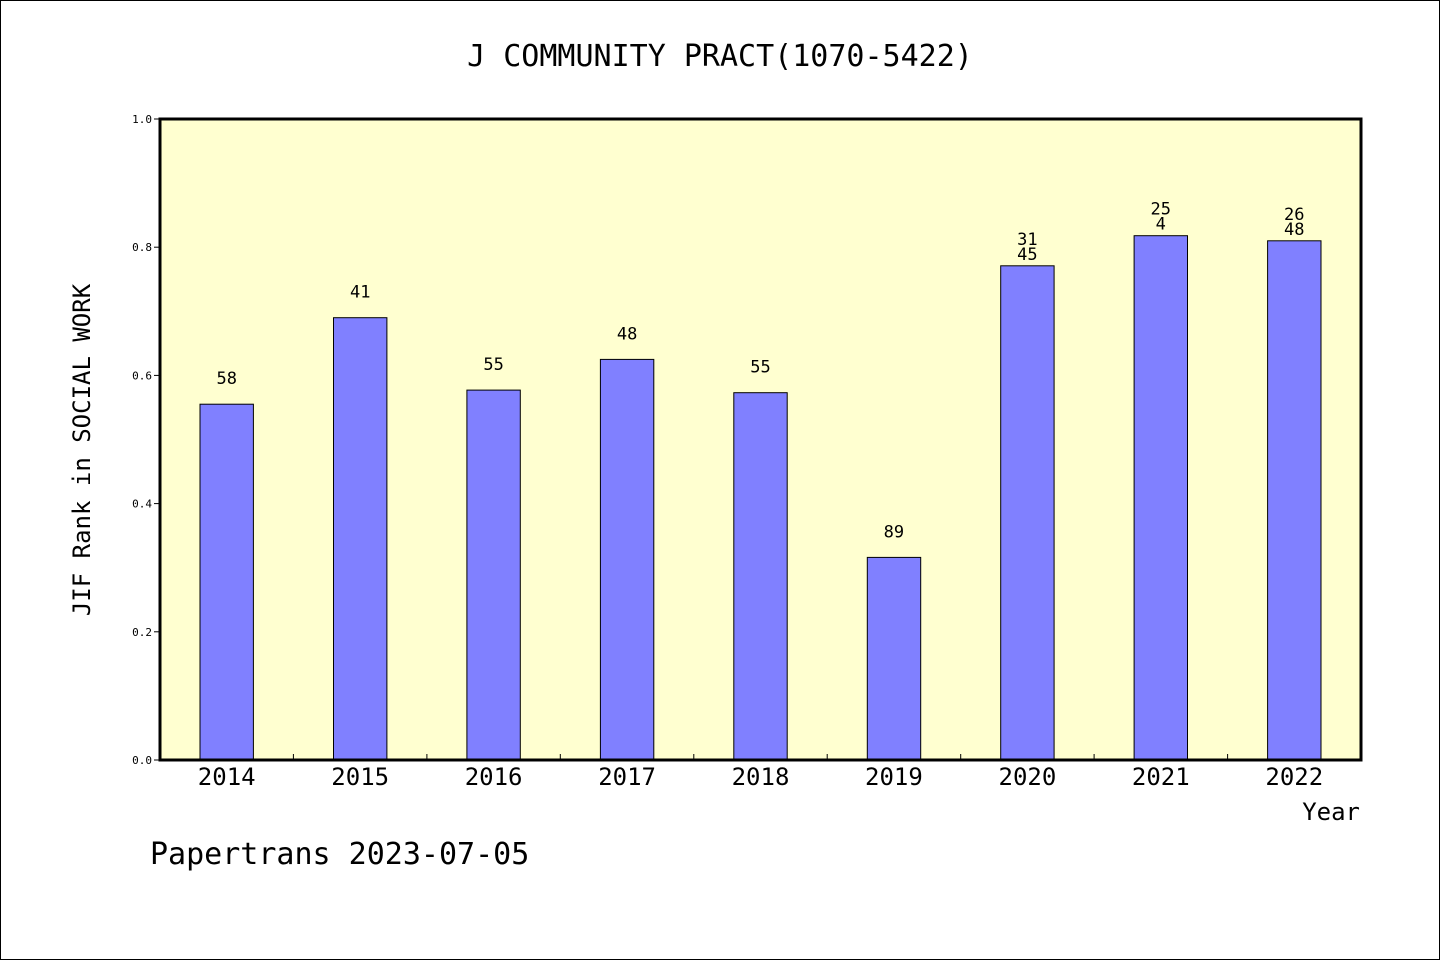  What do you see at coordinates (226, 379) in the screenshot?
I see `data-label: 58` at bounding box center [226, 379].